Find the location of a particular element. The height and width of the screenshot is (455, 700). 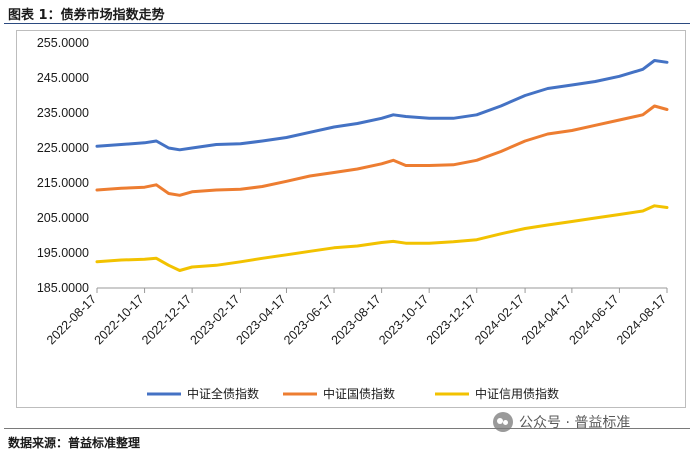

y-tick-label: 235.0000 is located at coordinates (63, 113).